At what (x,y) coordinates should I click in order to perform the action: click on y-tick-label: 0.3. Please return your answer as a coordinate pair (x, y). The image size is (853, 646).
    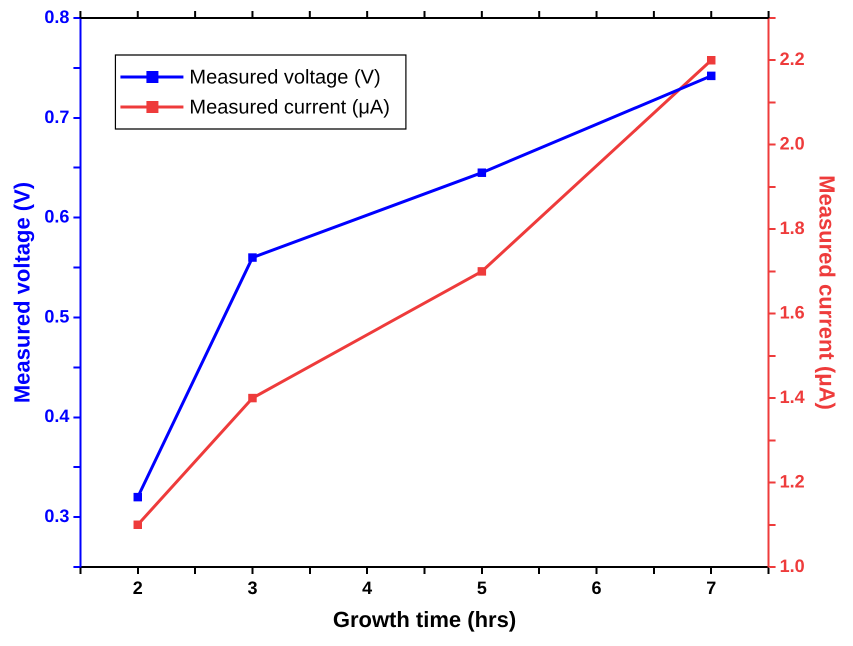
    Looking at the image, I should click on (57, 516).